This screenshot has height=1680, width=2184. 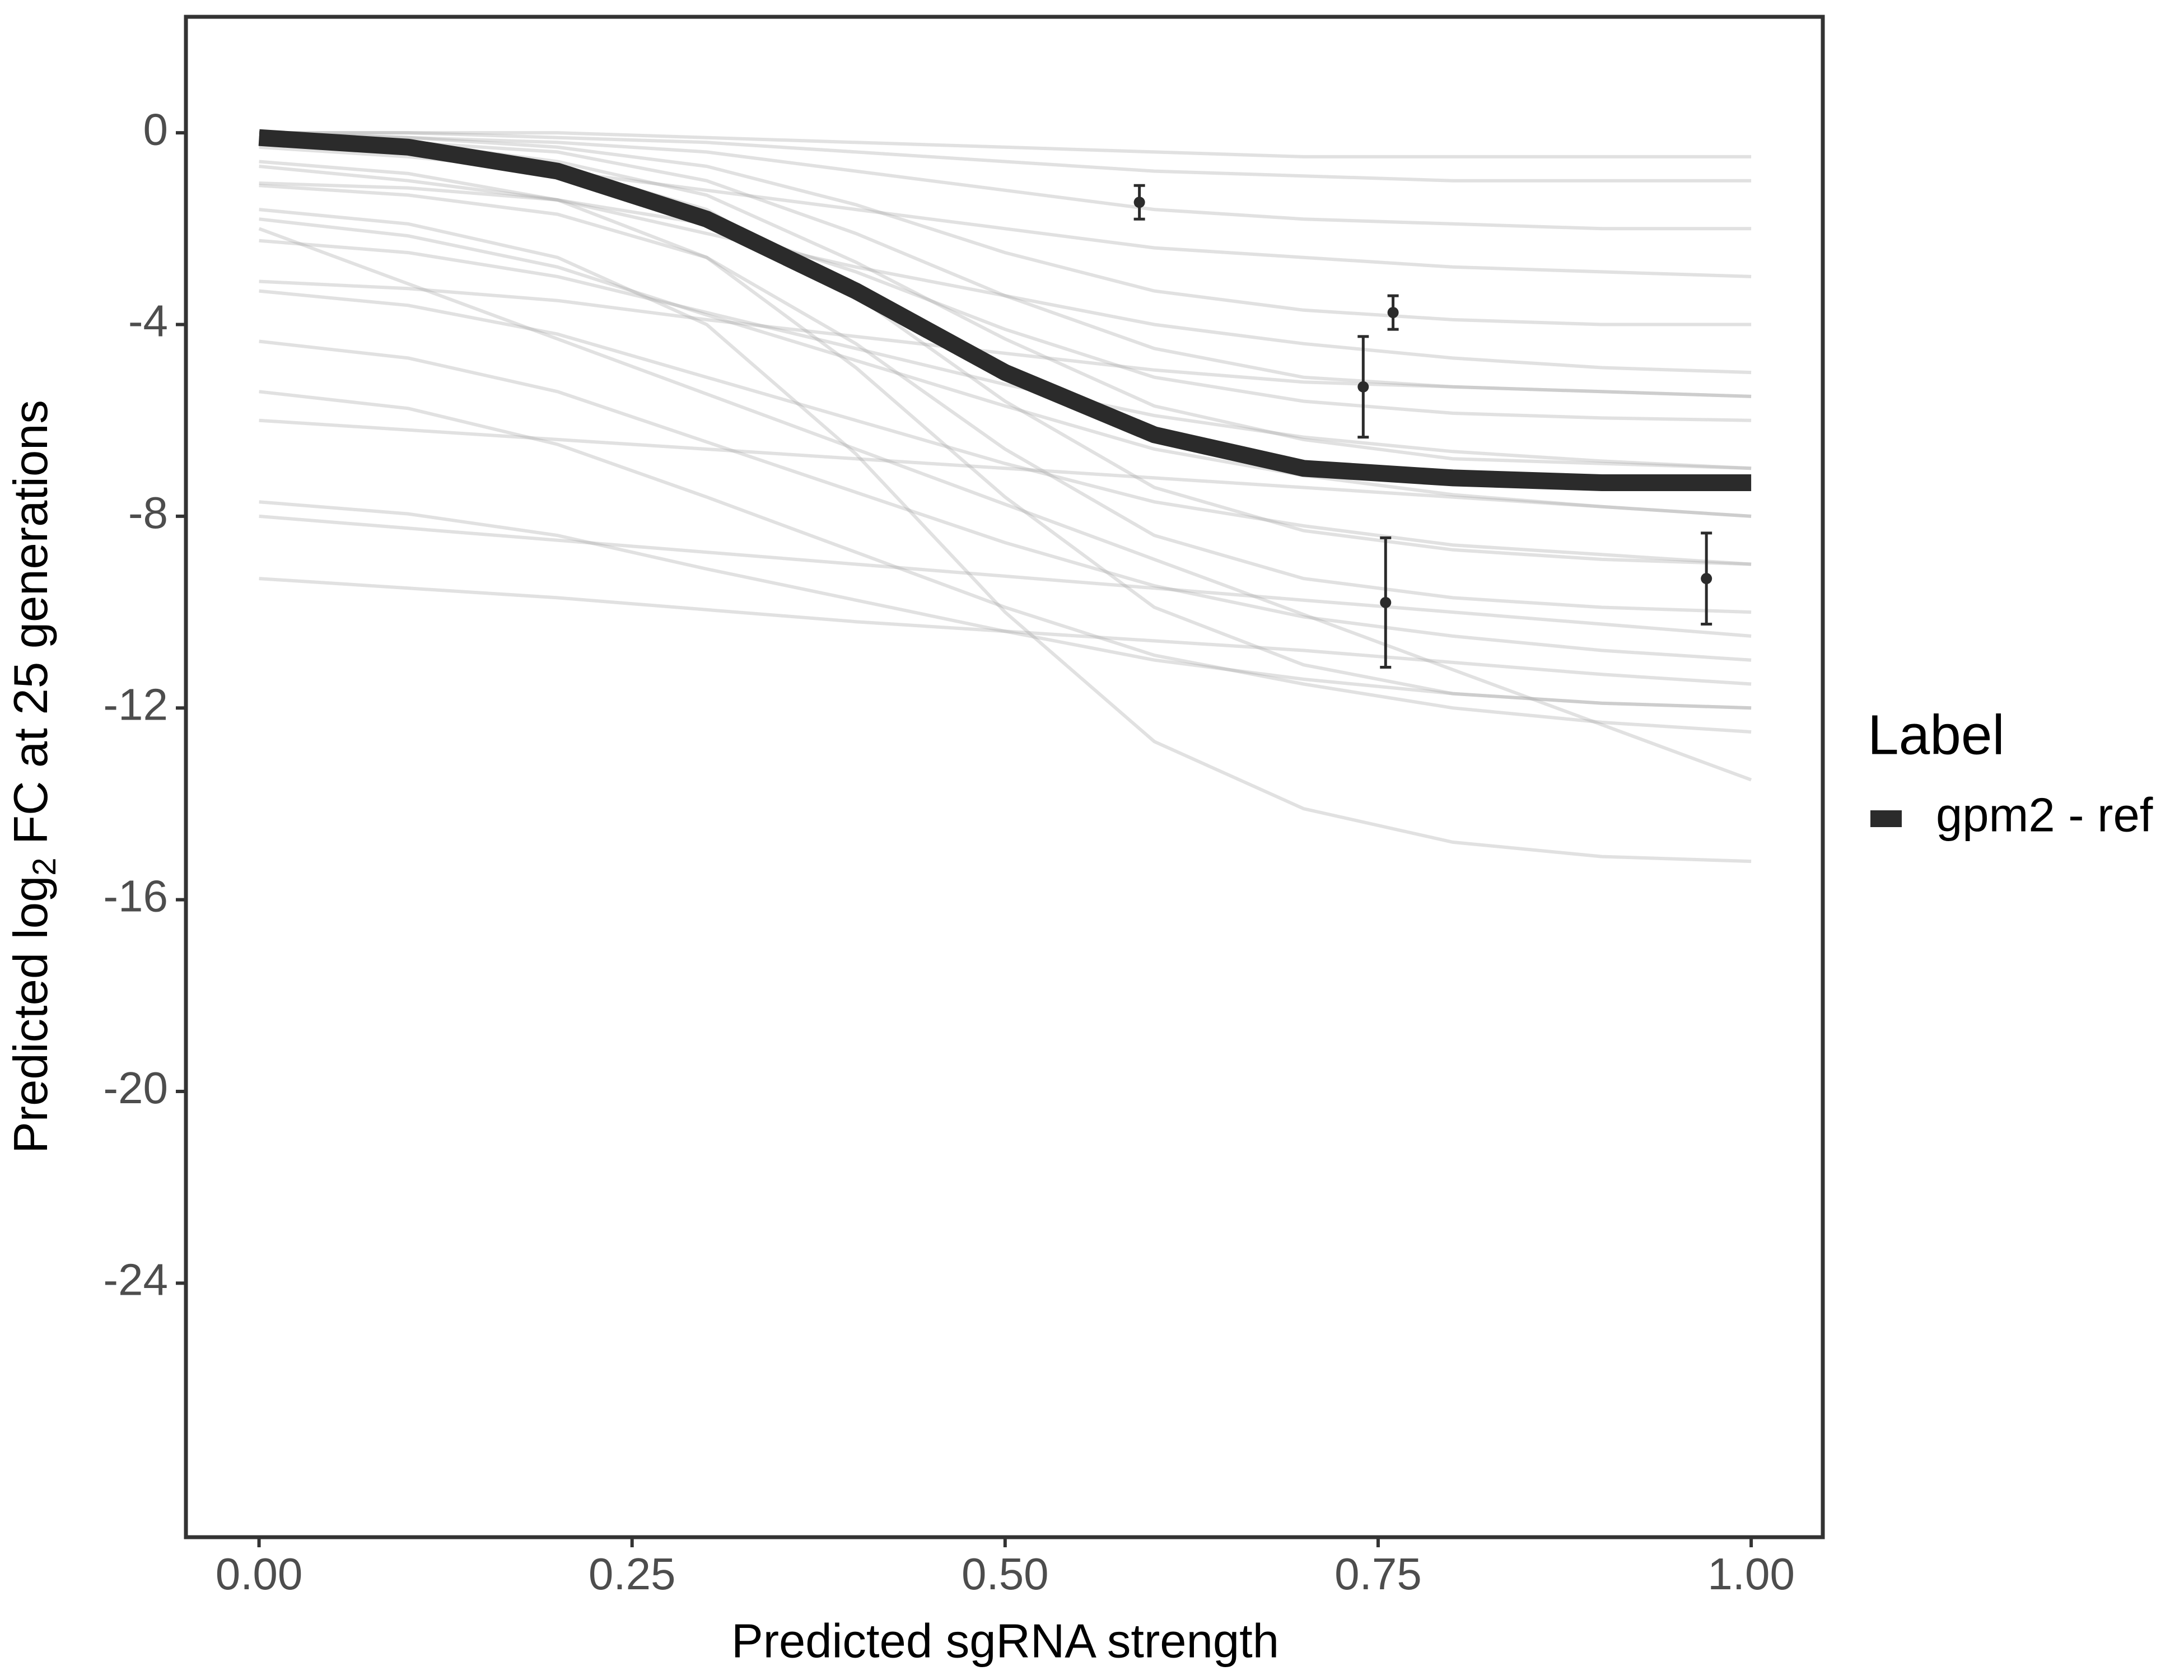 What do you see at coordinates (1006, 1574) in the screenshot?
I see `x-tick-label: 0.50` at bounding box center [1006, 1574].